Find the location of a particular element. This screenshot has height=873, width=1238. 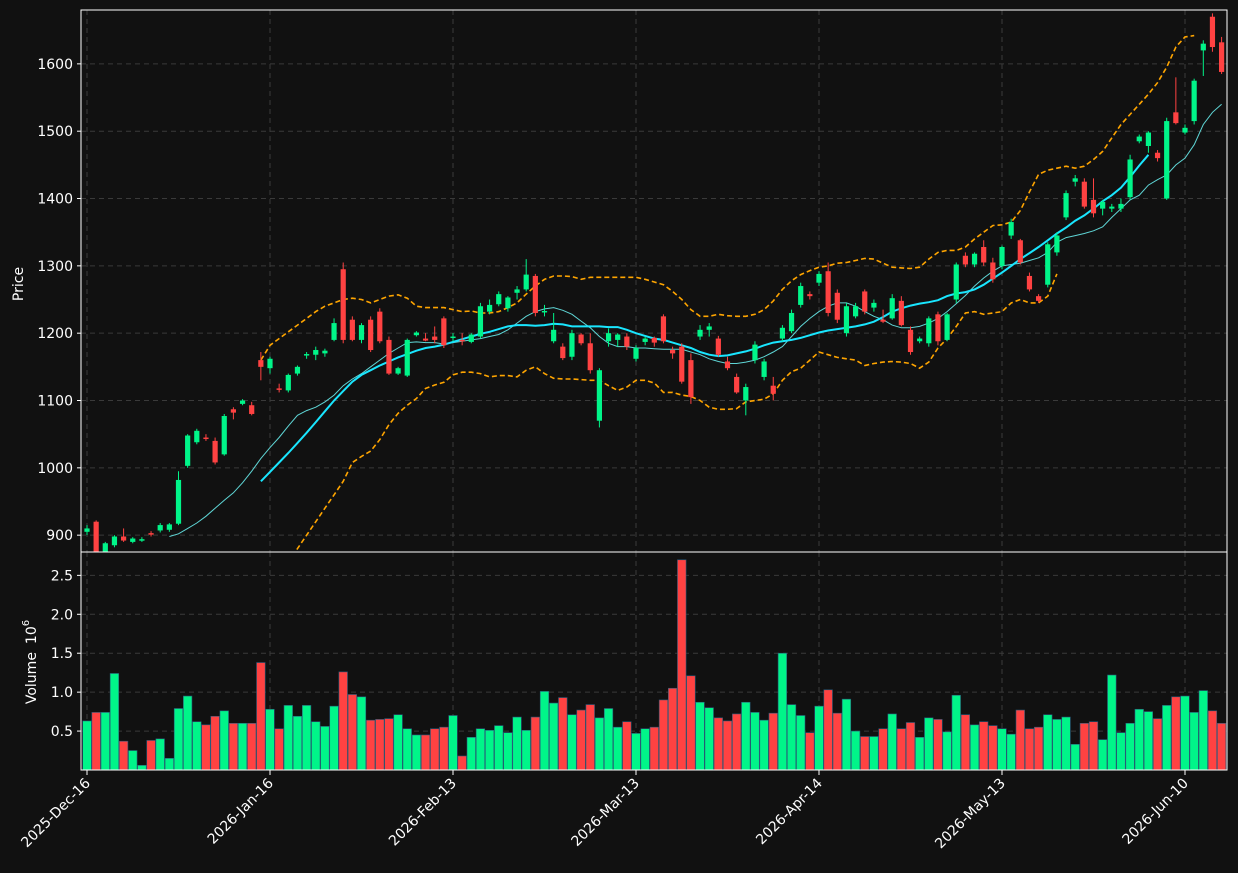

price-y-tick-label: 1000 is located at coordinates (55, 469).